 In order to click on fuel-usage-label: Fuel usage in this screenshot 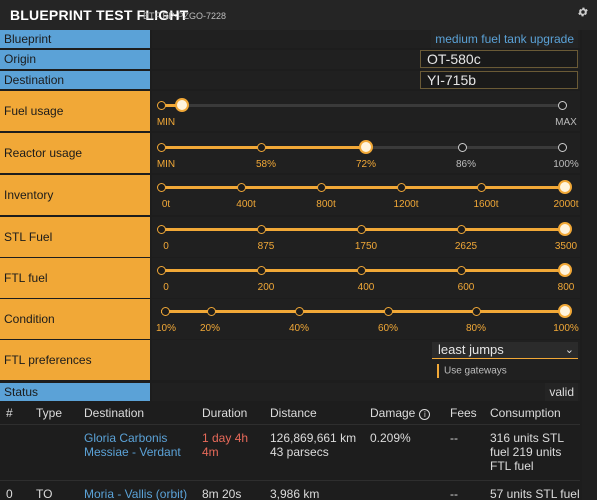, I will do `click(75, 111)`.